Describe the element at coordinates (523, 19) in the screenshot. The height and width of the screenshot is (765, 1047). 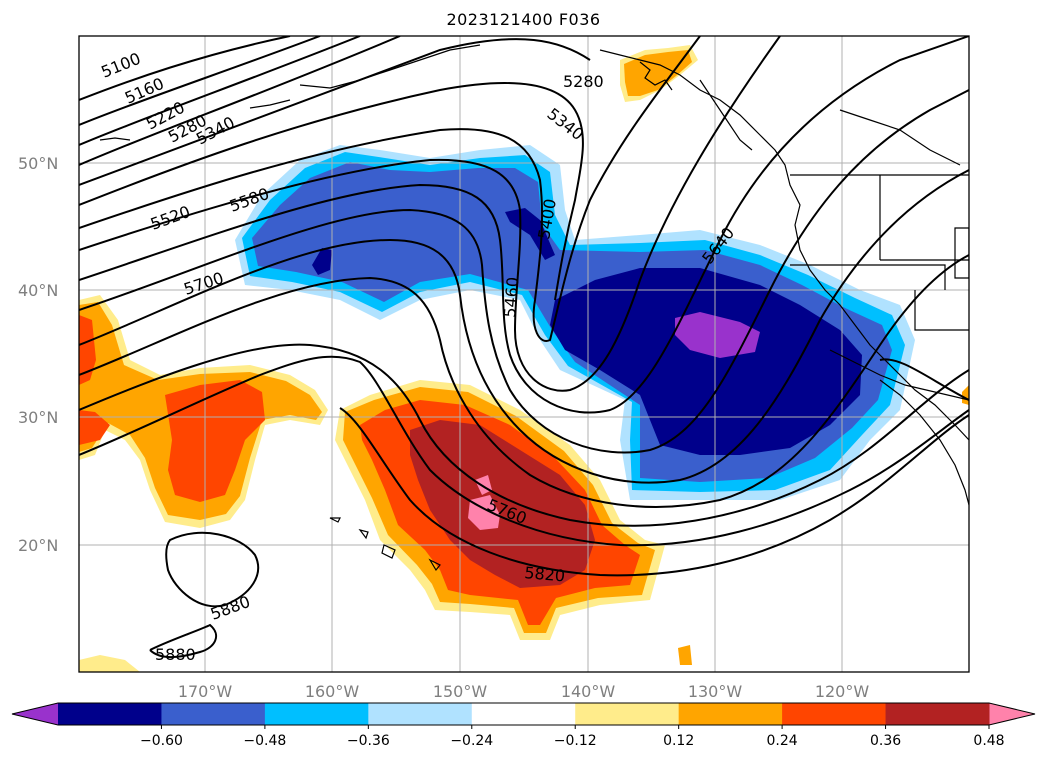
I see `map-title: 2023121400 F036` at that location.